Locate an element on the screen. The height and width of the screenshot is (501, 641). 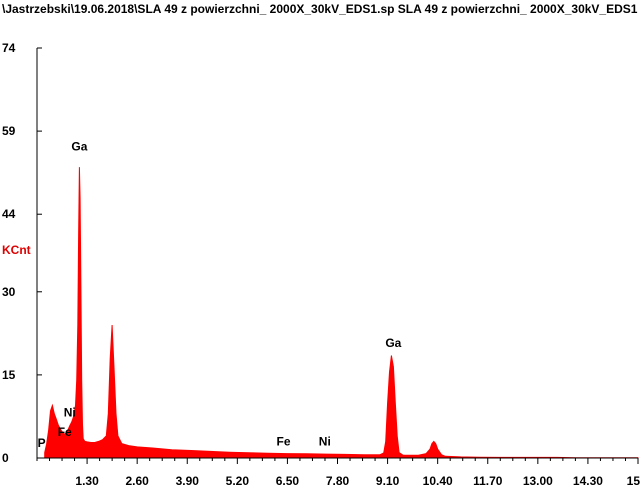
y-tick-label: 44 is located at coordinates (9, 214).